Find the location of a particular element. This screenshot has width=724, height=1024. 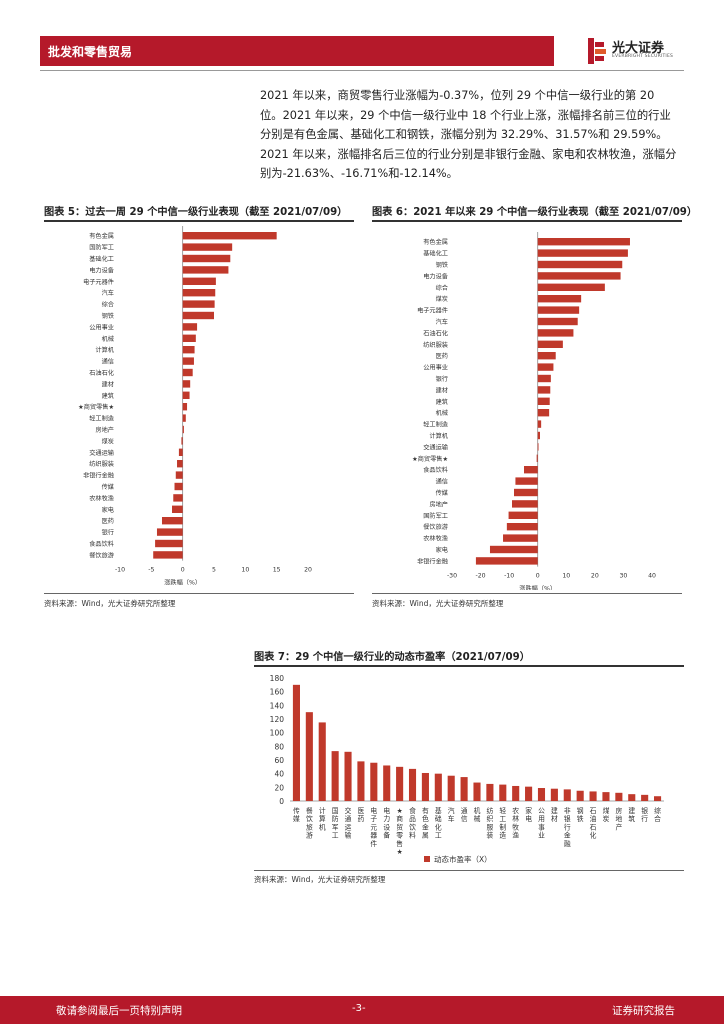

brand-logo is located at coordinates (597, 51).